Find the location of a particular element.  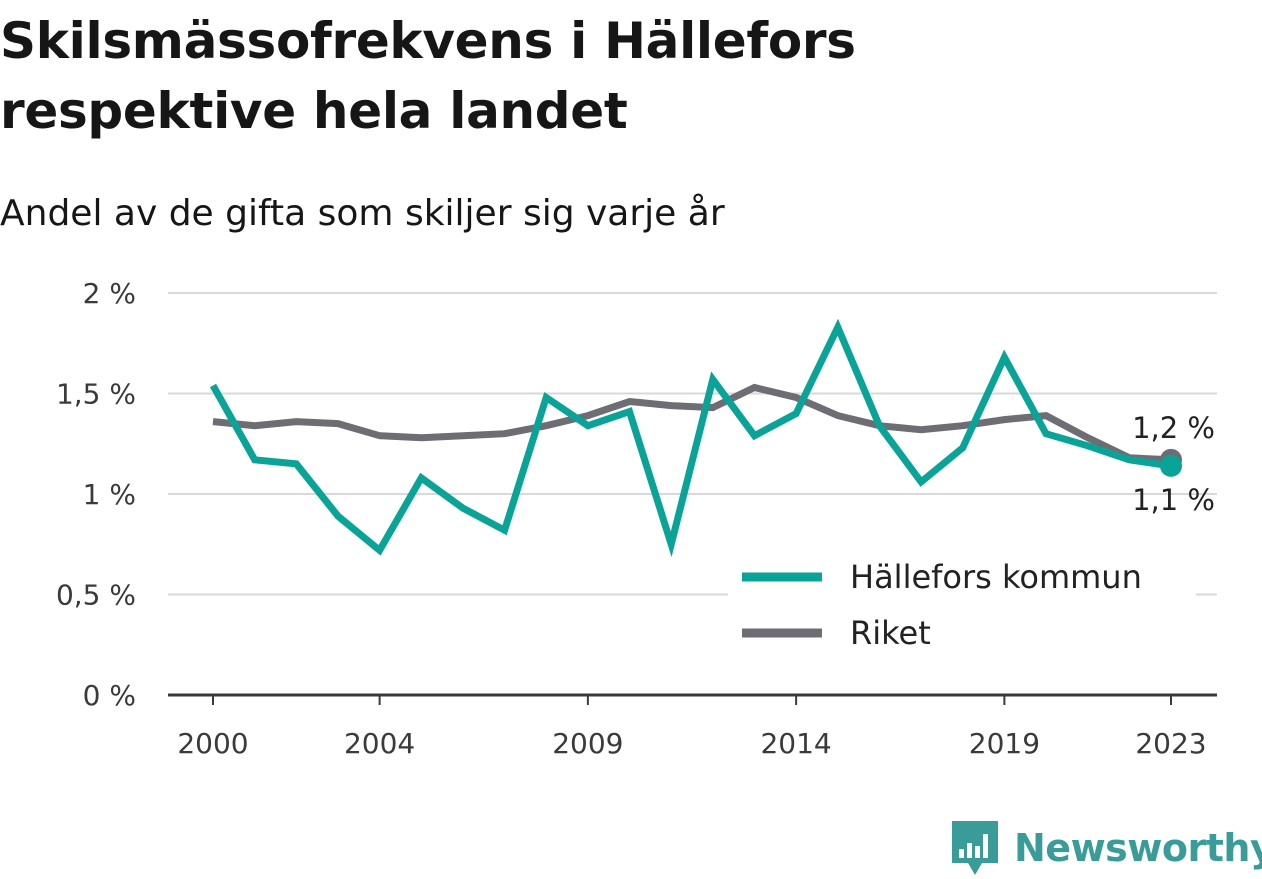

y-tick-label: 2 % is located at coordinates (109, 293).